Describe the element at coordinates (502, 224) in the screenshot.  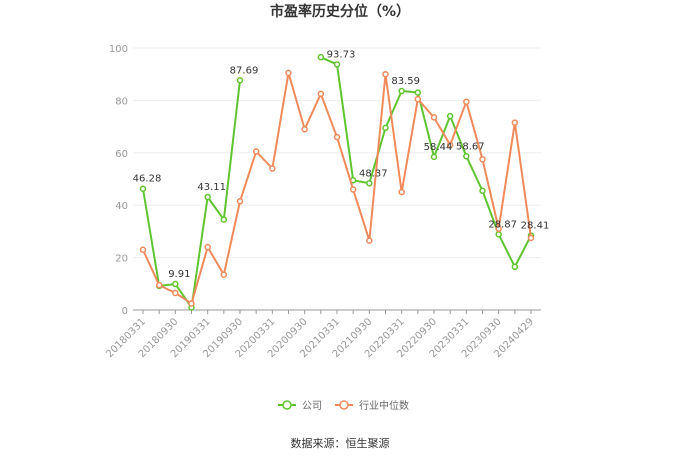
I see `data-label: 28.87` at that location.